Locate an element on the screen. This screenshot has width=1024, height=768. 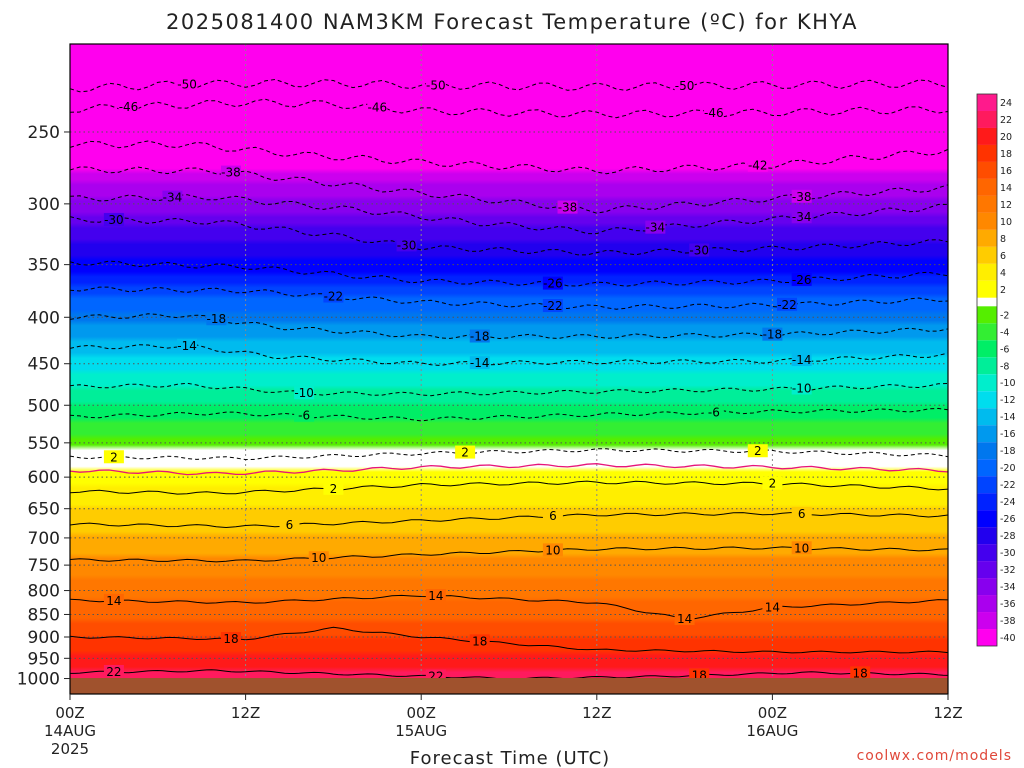
colorbar-label: 6 is located at coordinates (1003, 256).